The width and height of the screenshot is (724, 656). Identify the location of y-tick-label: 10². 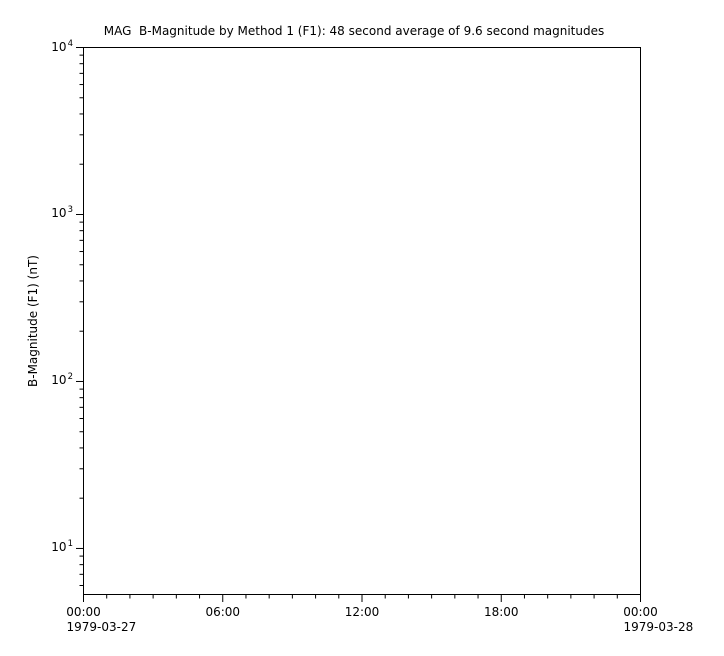
(62, 380).